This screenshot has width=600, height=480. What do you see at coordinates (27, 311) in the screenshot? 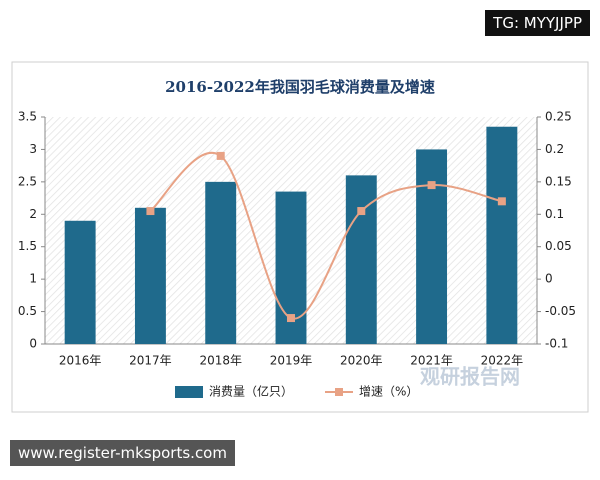
I see `y-tick-label: 0.5` at bounding box center [27, 311].